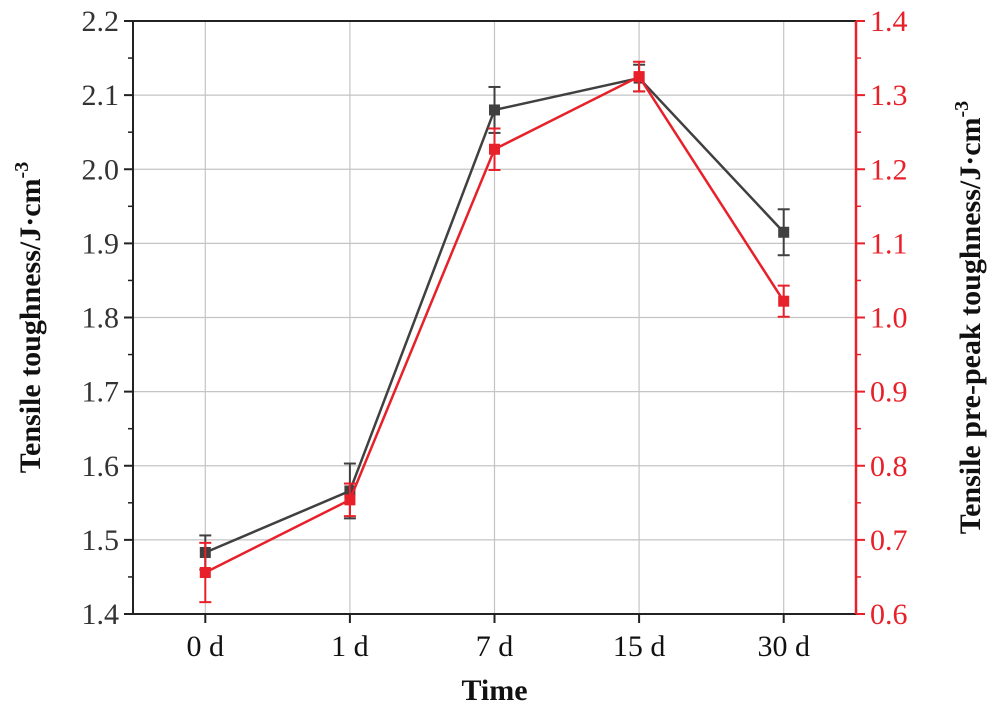 This screenshot has width=1000, height=710. I want to click on left-y-axis-title: Tensile toughness/J·cm-3, so click(29, 317).